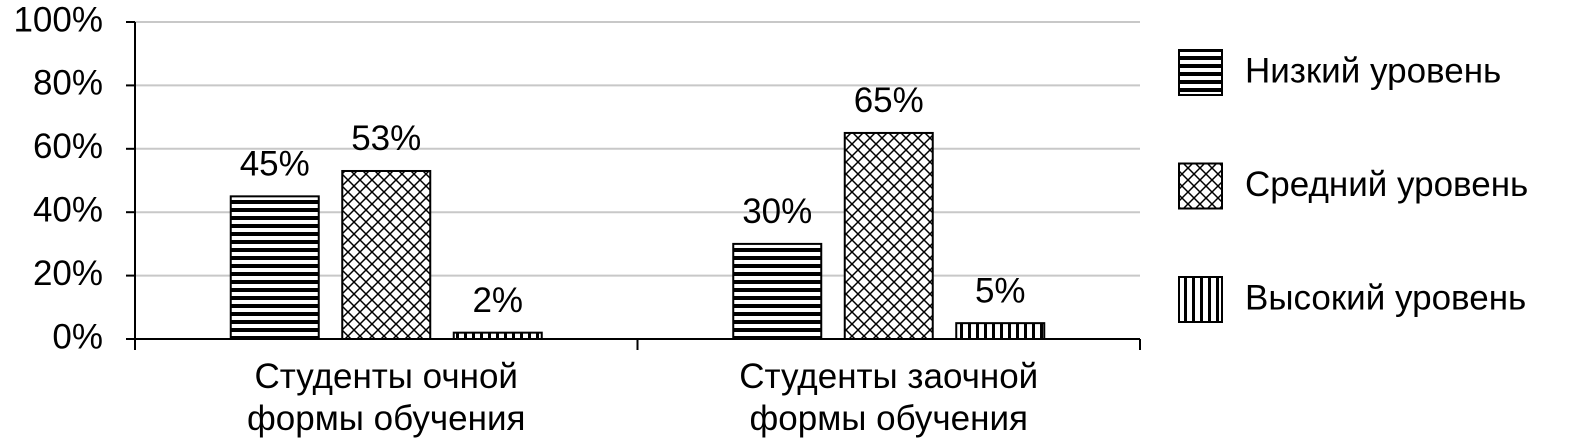 The width and height of the screenshot is (1575, 448). Describe the element at coordinates (777, 211) in the screenshot. I see `data-label: 30%` at that location.